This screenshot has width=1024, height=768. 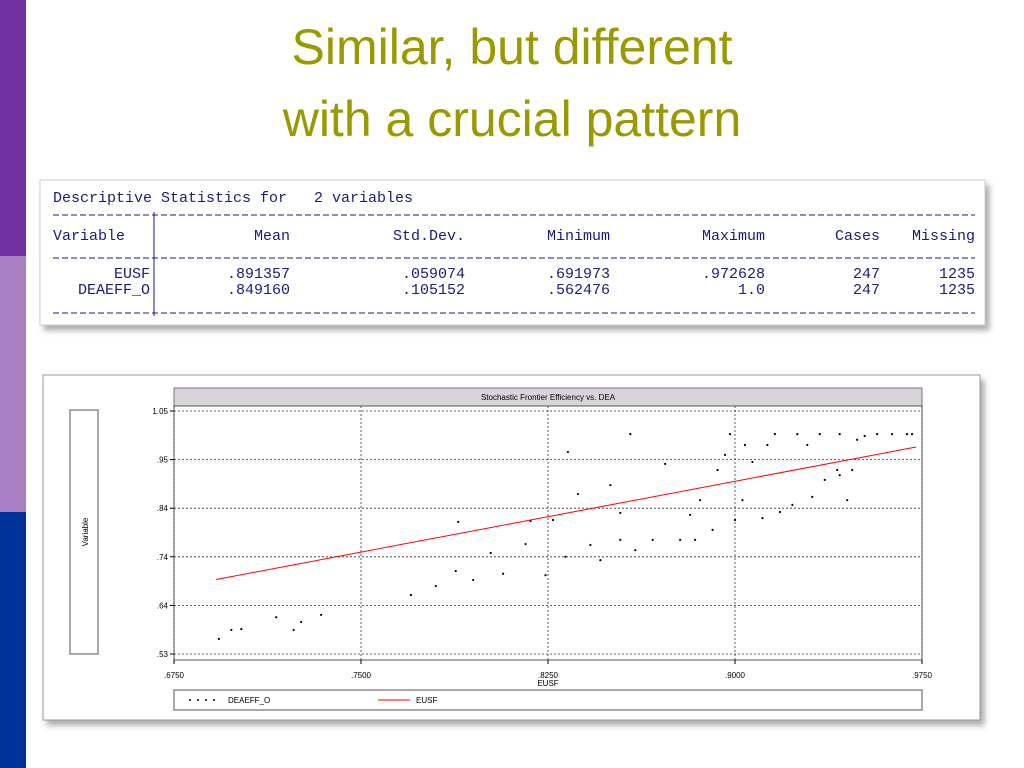 What do you see at coordinates (566, 513) in the screenshot?
I see `fit-line` at bounding box center [566, 513].